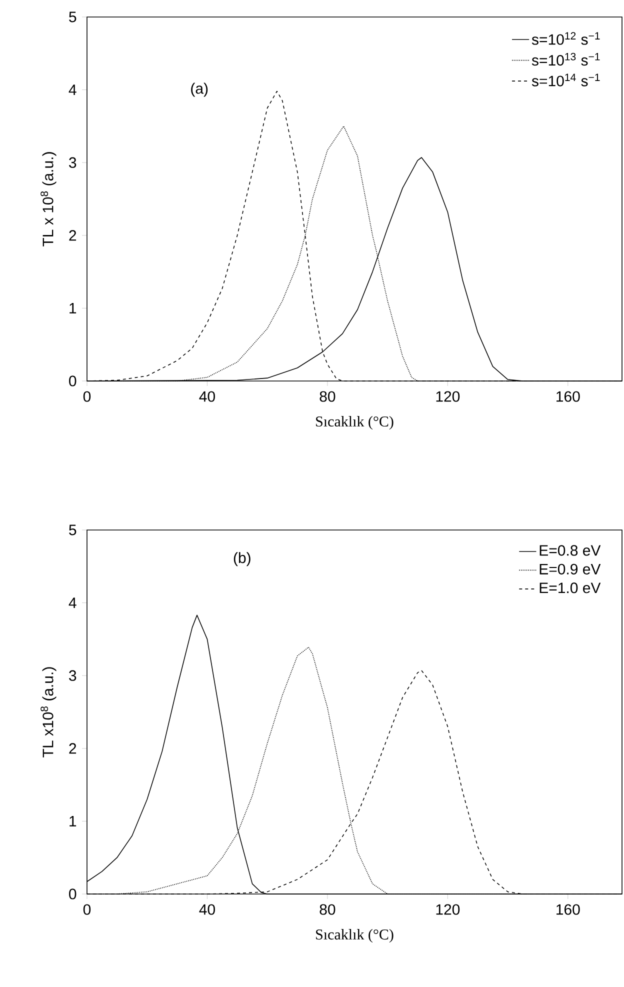  Describe the element at coordinates (48, 199) in the screenshot. I see `y-axis-title: TL x 10$^{8}$ (a.u.)` at that location.